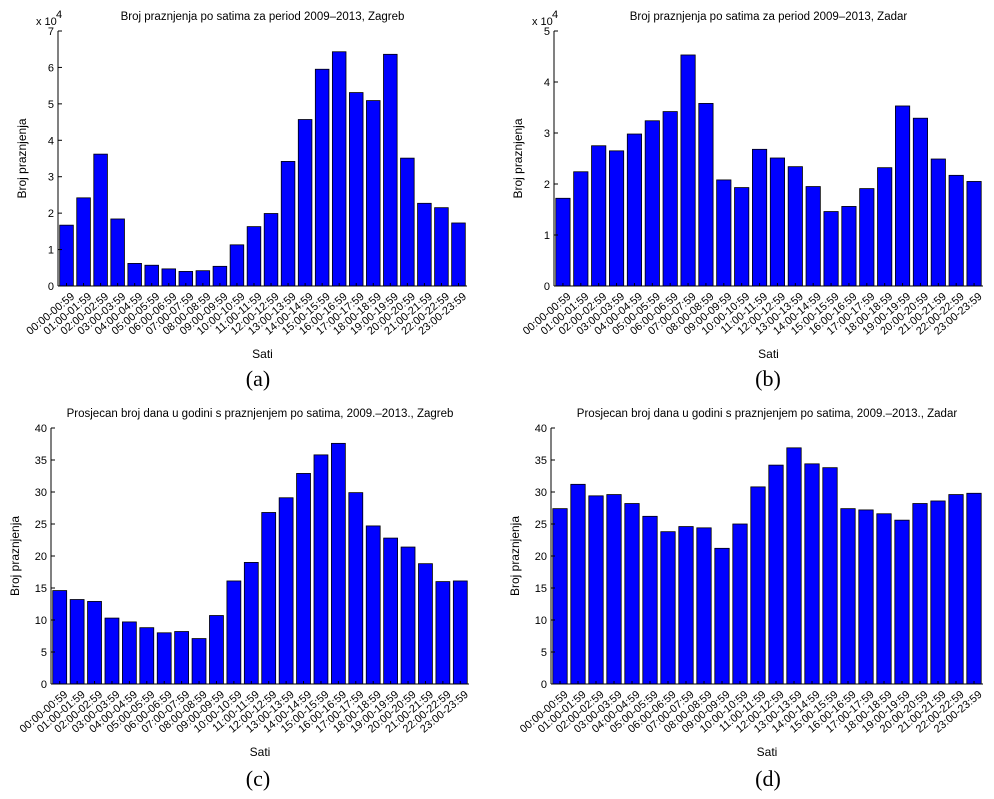  I want to click on y-exponent-label: x 10, so click(542, 22).